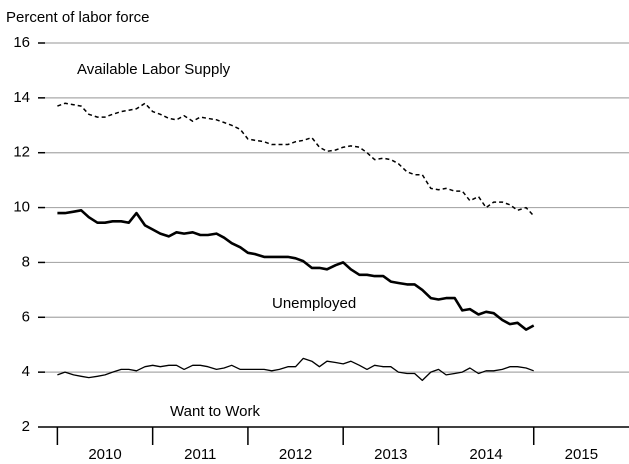 The height and width of the screenshot is (464, 629). I want to click on y-tick-label: 10, so click(21, 207).